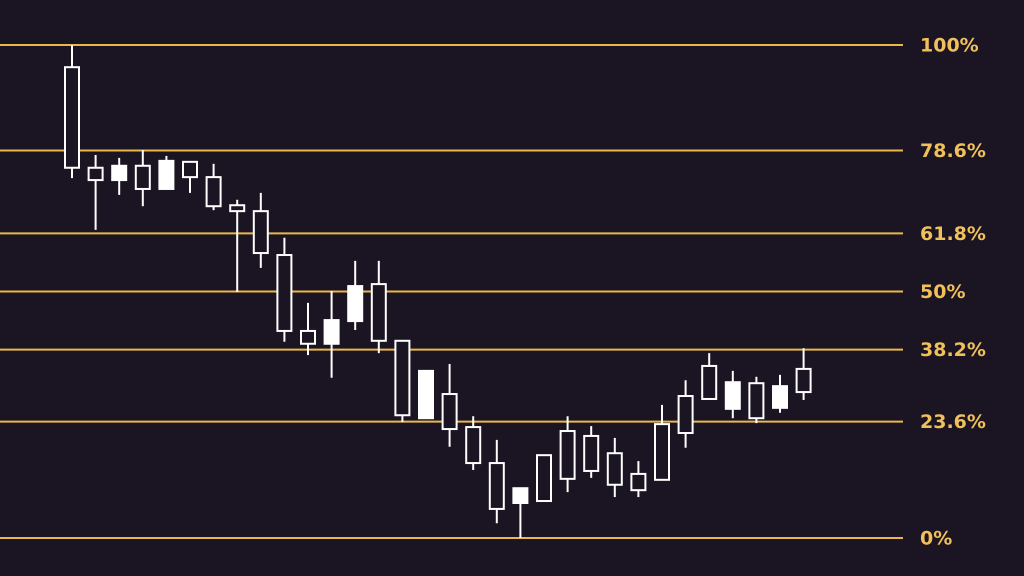 This screenshot has width=1024, height=576. What do you see at coordinates (953, 350) in the screenshot?
I see `level-label: 38.2%` at bounding box center [953, 350].